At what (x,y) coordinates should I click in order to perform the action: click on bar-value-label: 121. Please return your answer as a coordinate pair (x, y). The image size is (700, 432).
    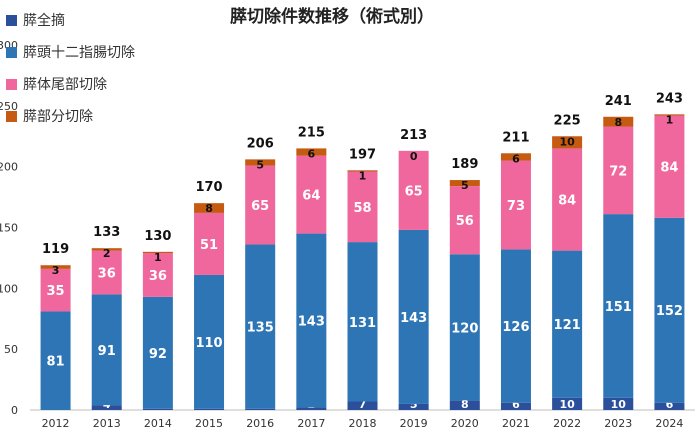
    Looking at the image, I should click on (567, 325).